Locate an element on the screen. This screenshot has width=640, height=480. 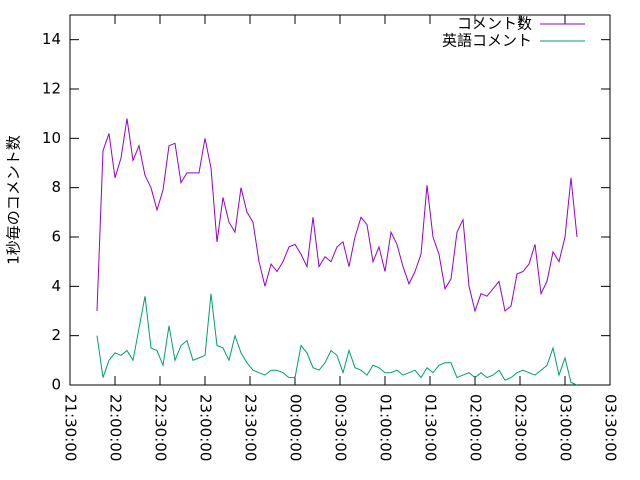
legend-label: コメント数 is located at coordinates (494, 24).